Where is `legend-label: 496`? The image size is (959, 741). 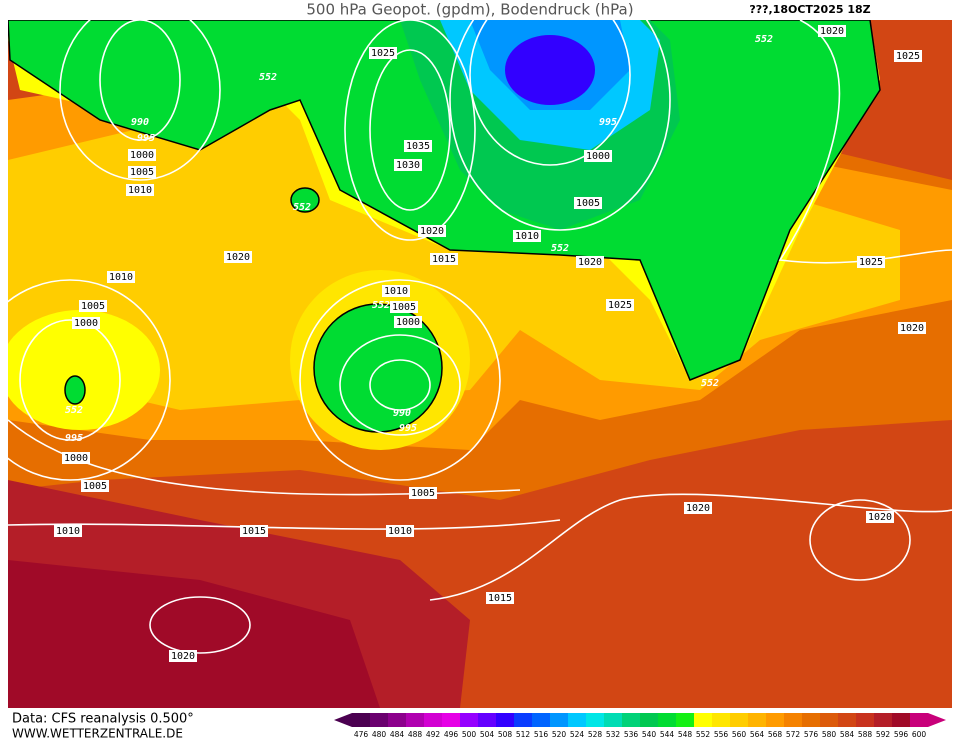 legend-label: 496 is located at coordinates (451, 734).